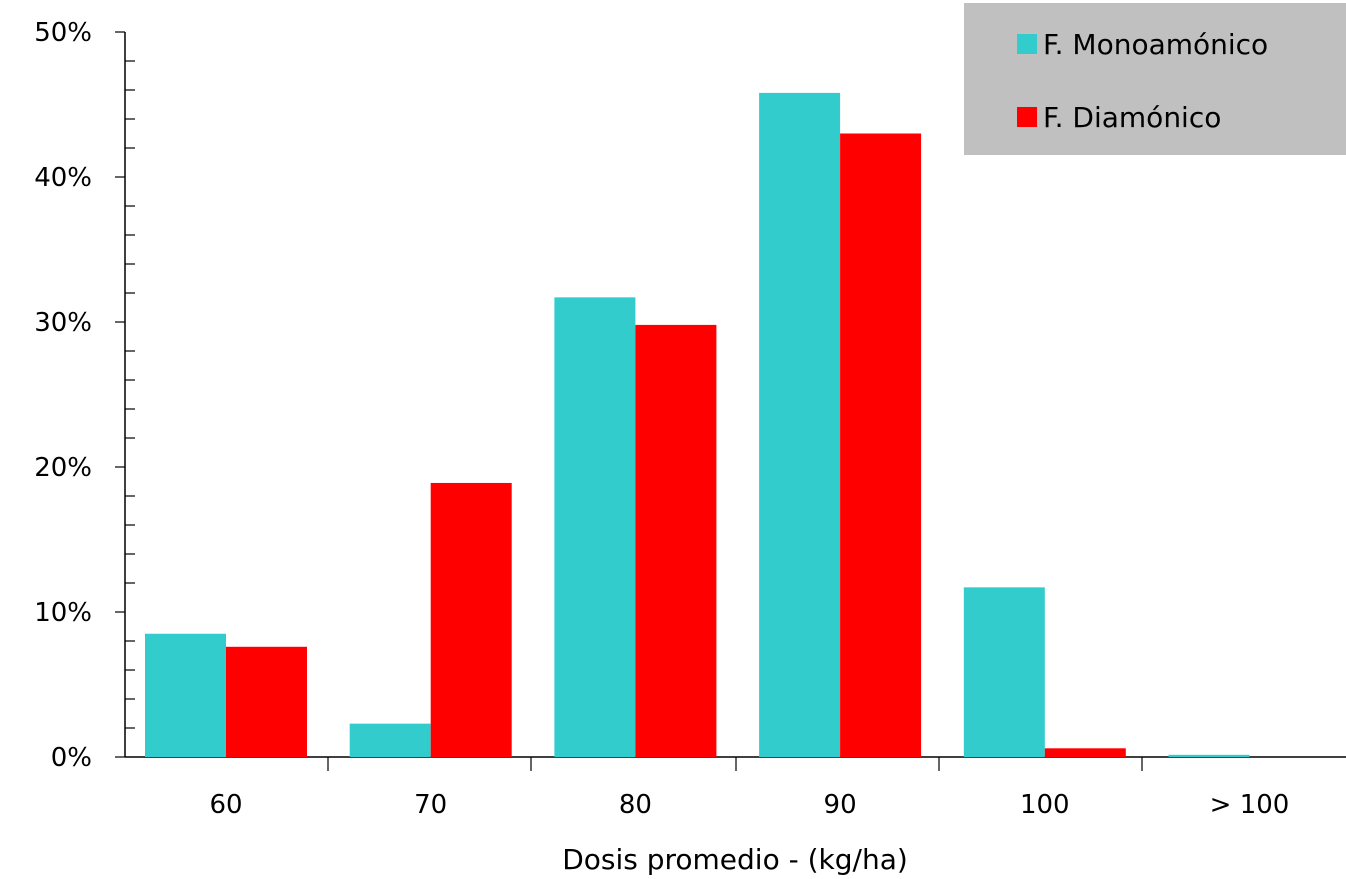  What do you see at coordinates (63, 468) in the screenshot?
I see `y-tick-label: 20%` at bounding box center [63, 468].